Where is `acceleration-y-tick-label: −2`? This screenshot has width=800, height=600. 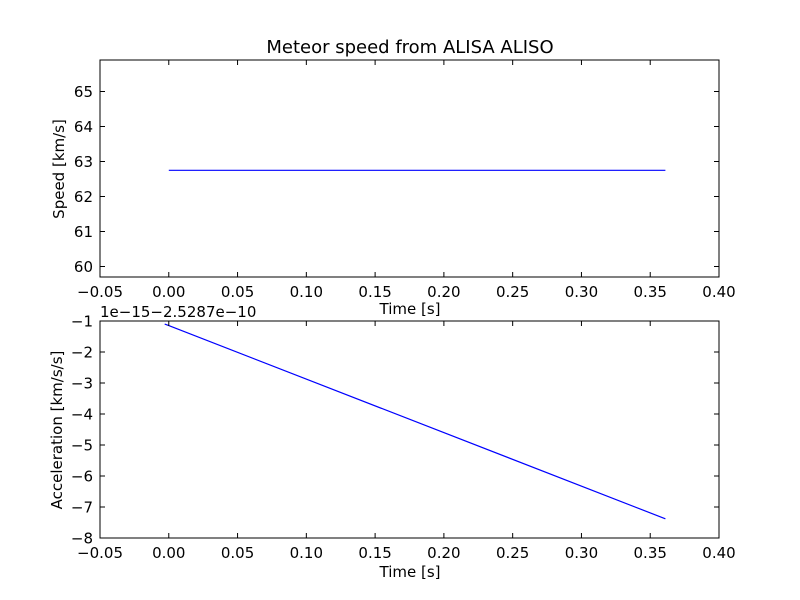
acceleration-y-tick-label: −2 is located at coordinates (82, 353).